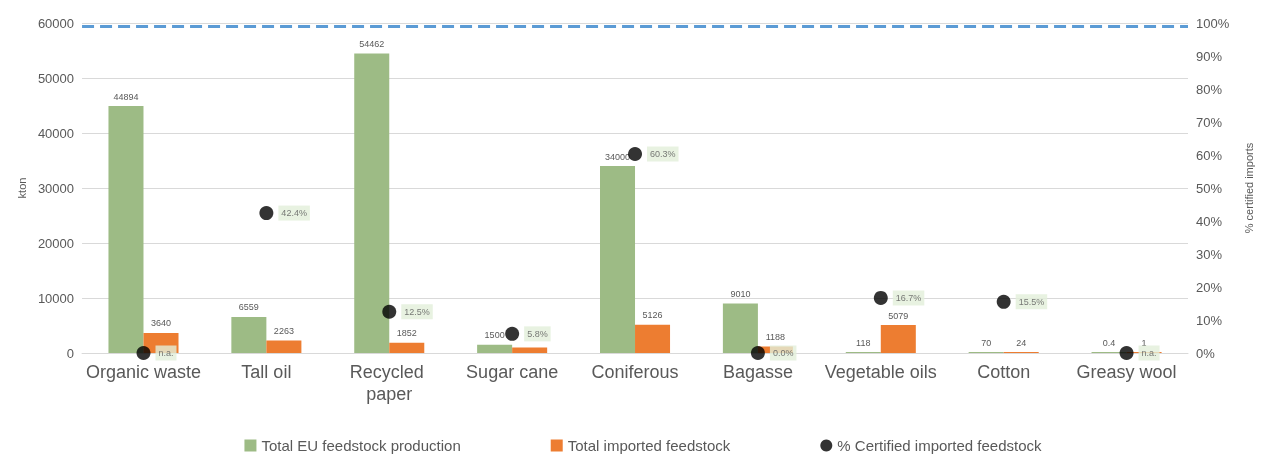  Describe the element at coordinates (1126, 372) in the screenshot. I see `x-tick-label: Greasy wool` at that location.